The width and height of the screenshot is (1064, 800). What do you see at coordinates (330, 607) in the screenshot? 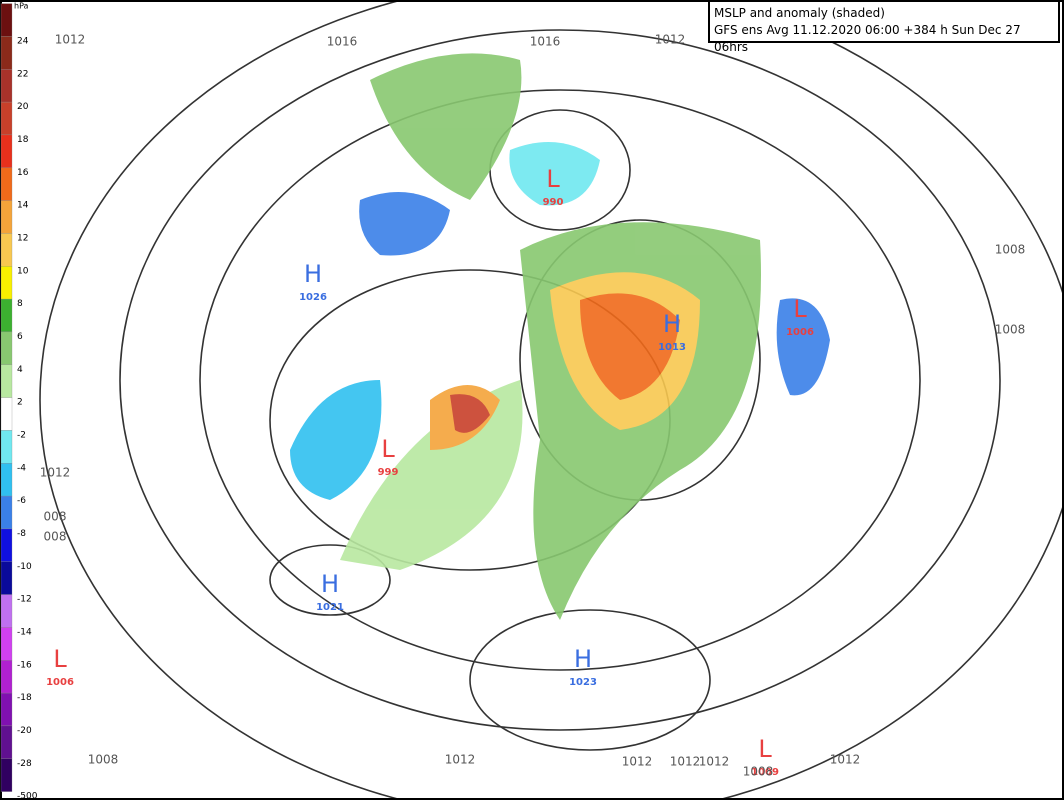
I see `center-value: 1021` at bounding box center [330, 607].